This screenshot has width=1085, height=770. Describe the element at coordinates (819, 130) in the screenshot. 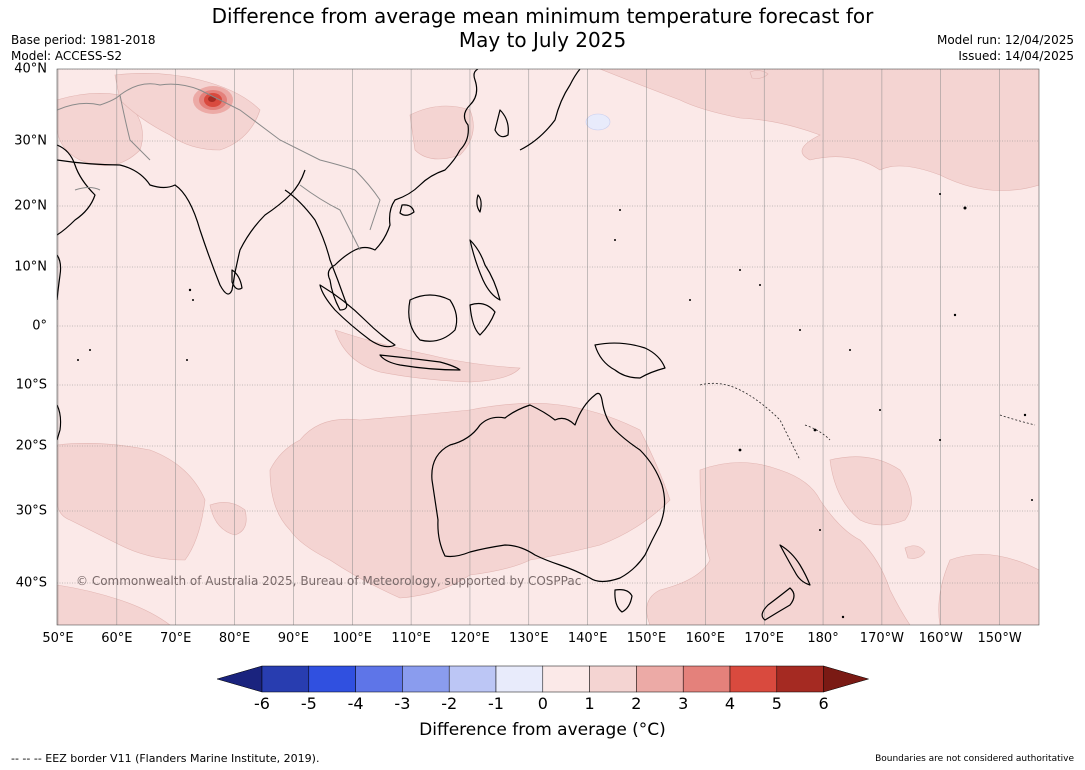

I see `anomaly-north-pacific` at that location.